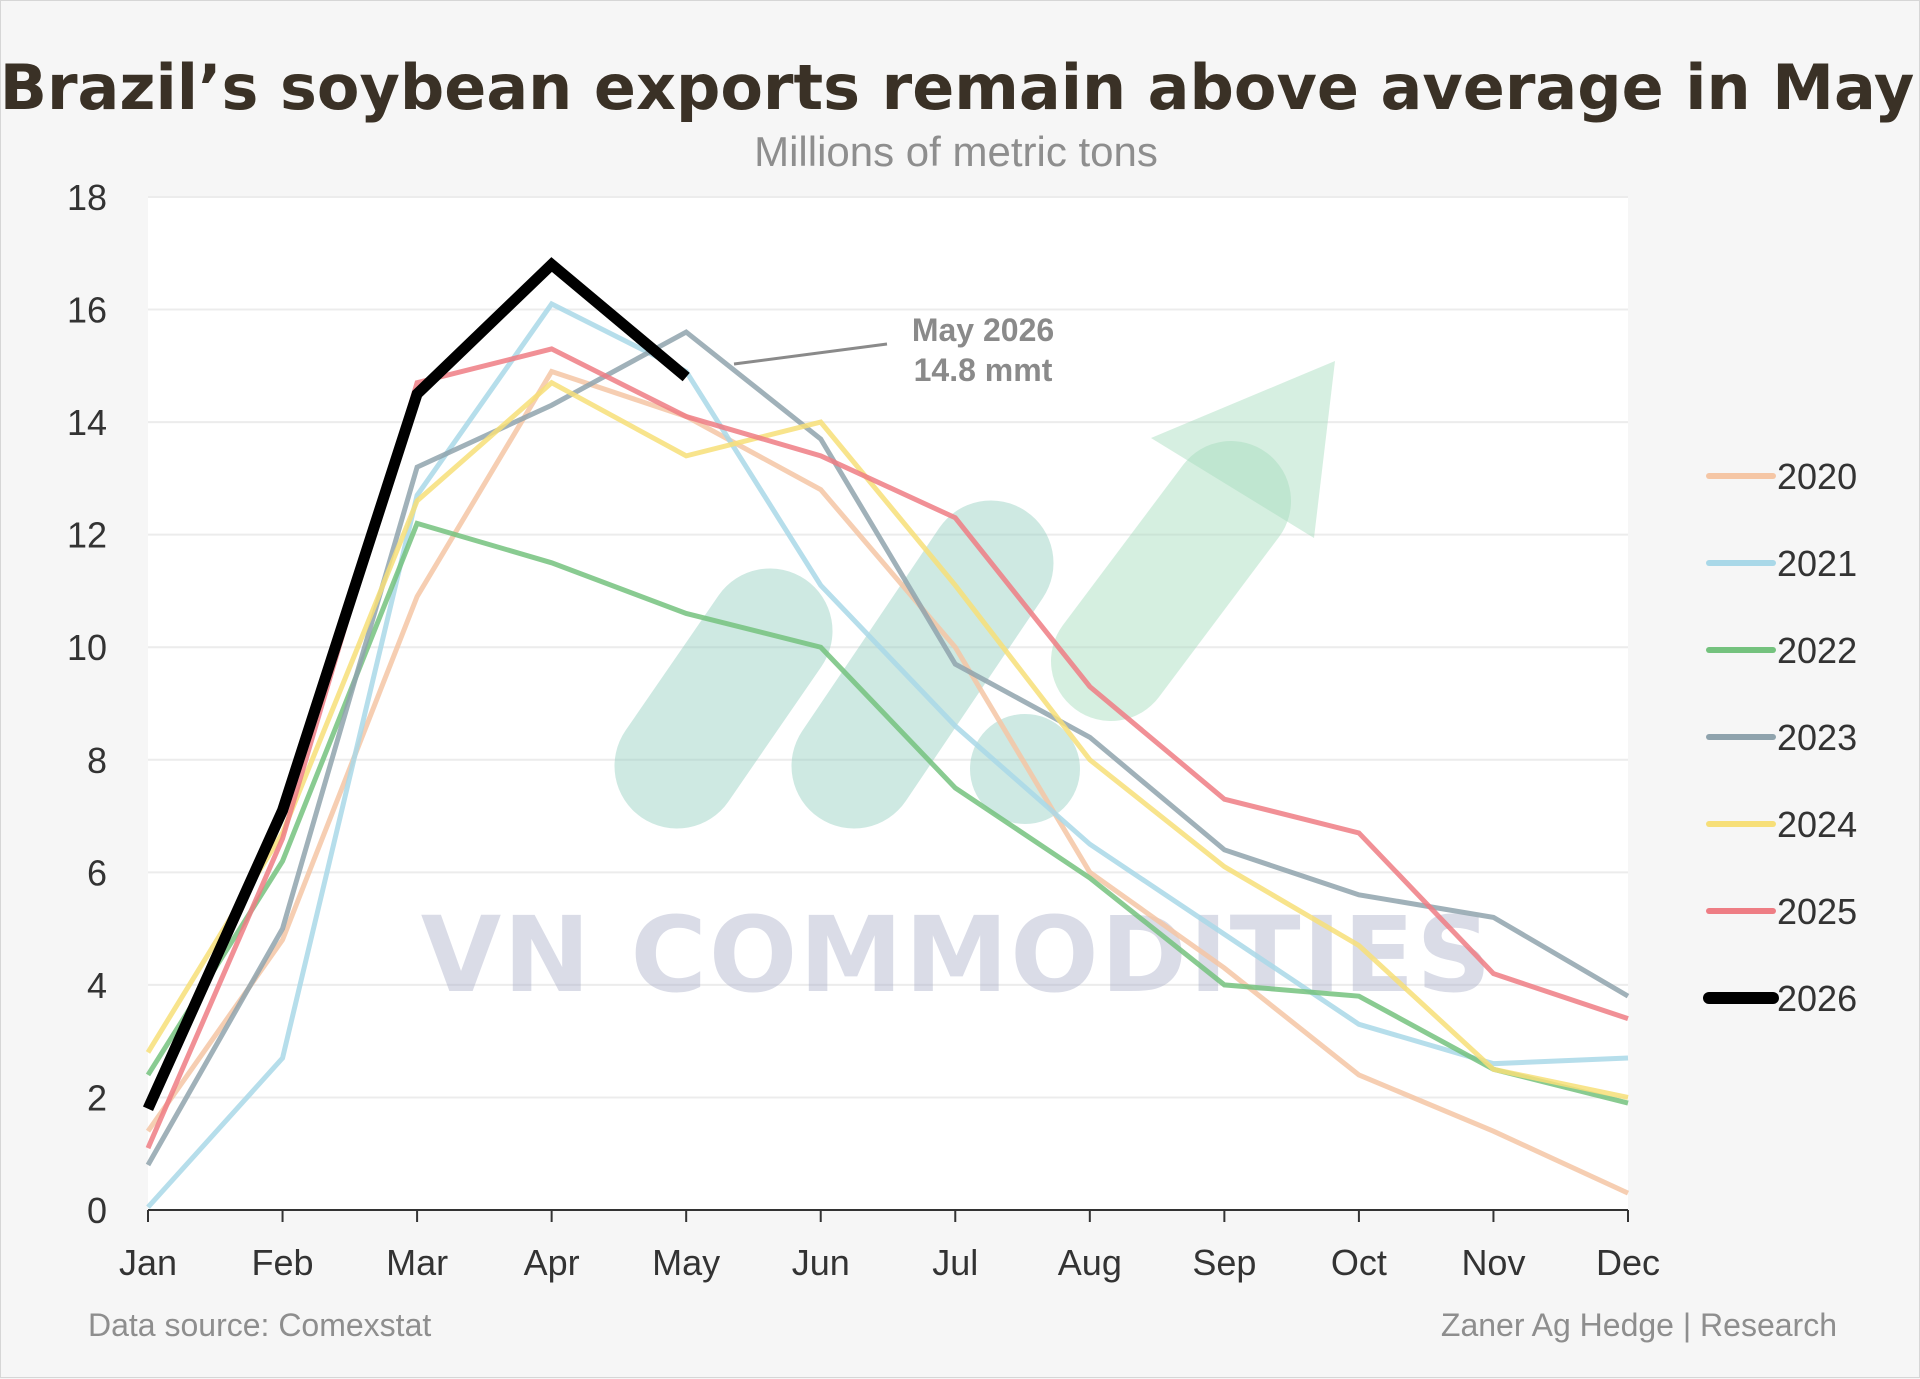  What do you see at coordinates (686, 1262) in the screenshot?
I see `x-tick-label: May` at bounding box center [686, 1262].